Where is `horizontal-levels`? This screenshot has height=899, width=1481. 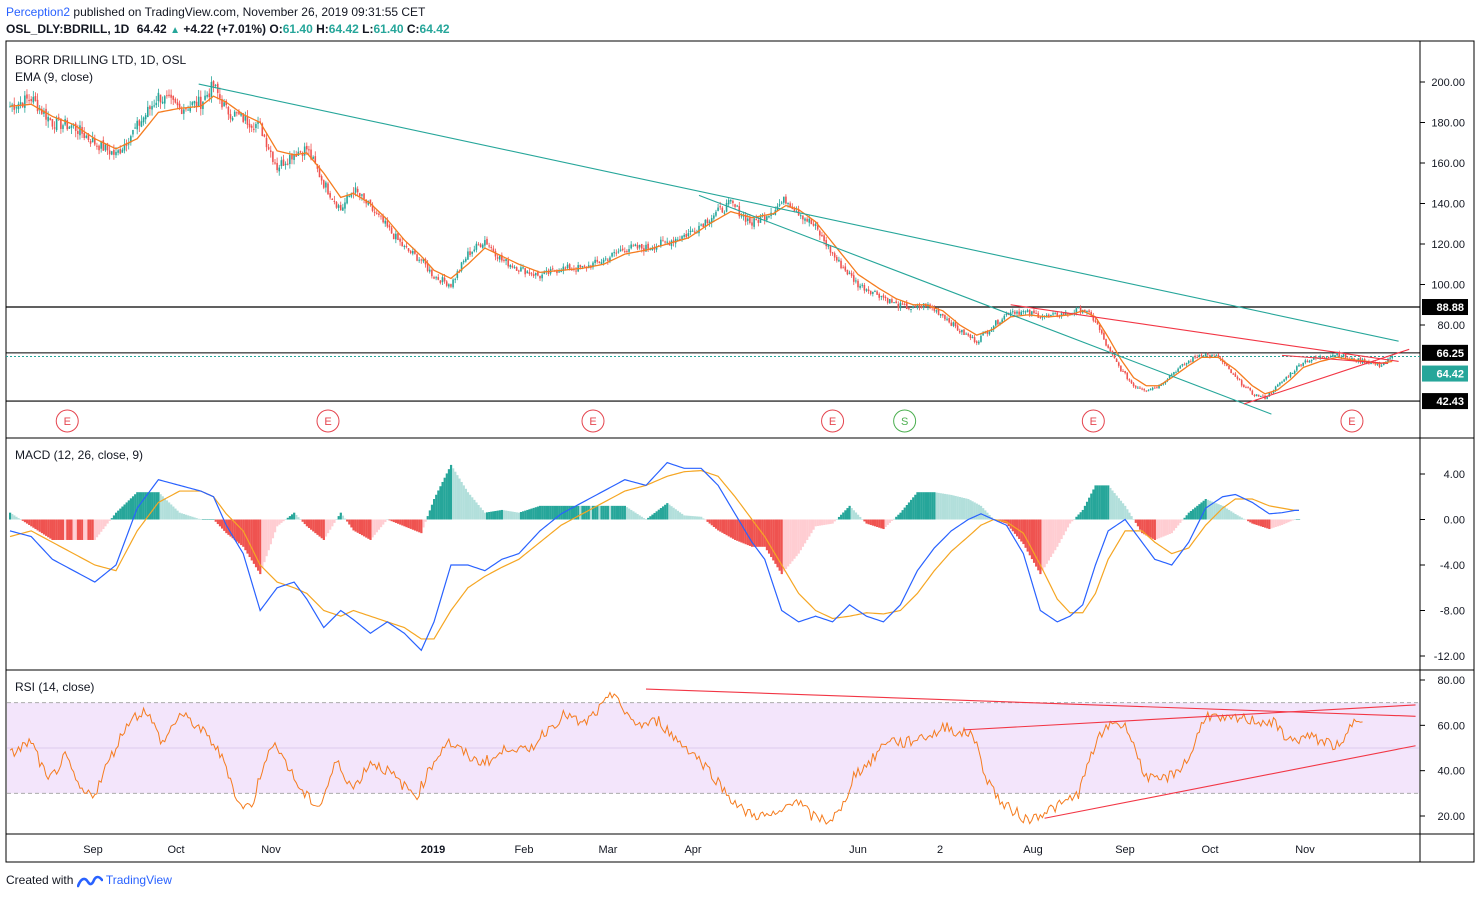
horizontal-levels is located at coordinates (713, 354).